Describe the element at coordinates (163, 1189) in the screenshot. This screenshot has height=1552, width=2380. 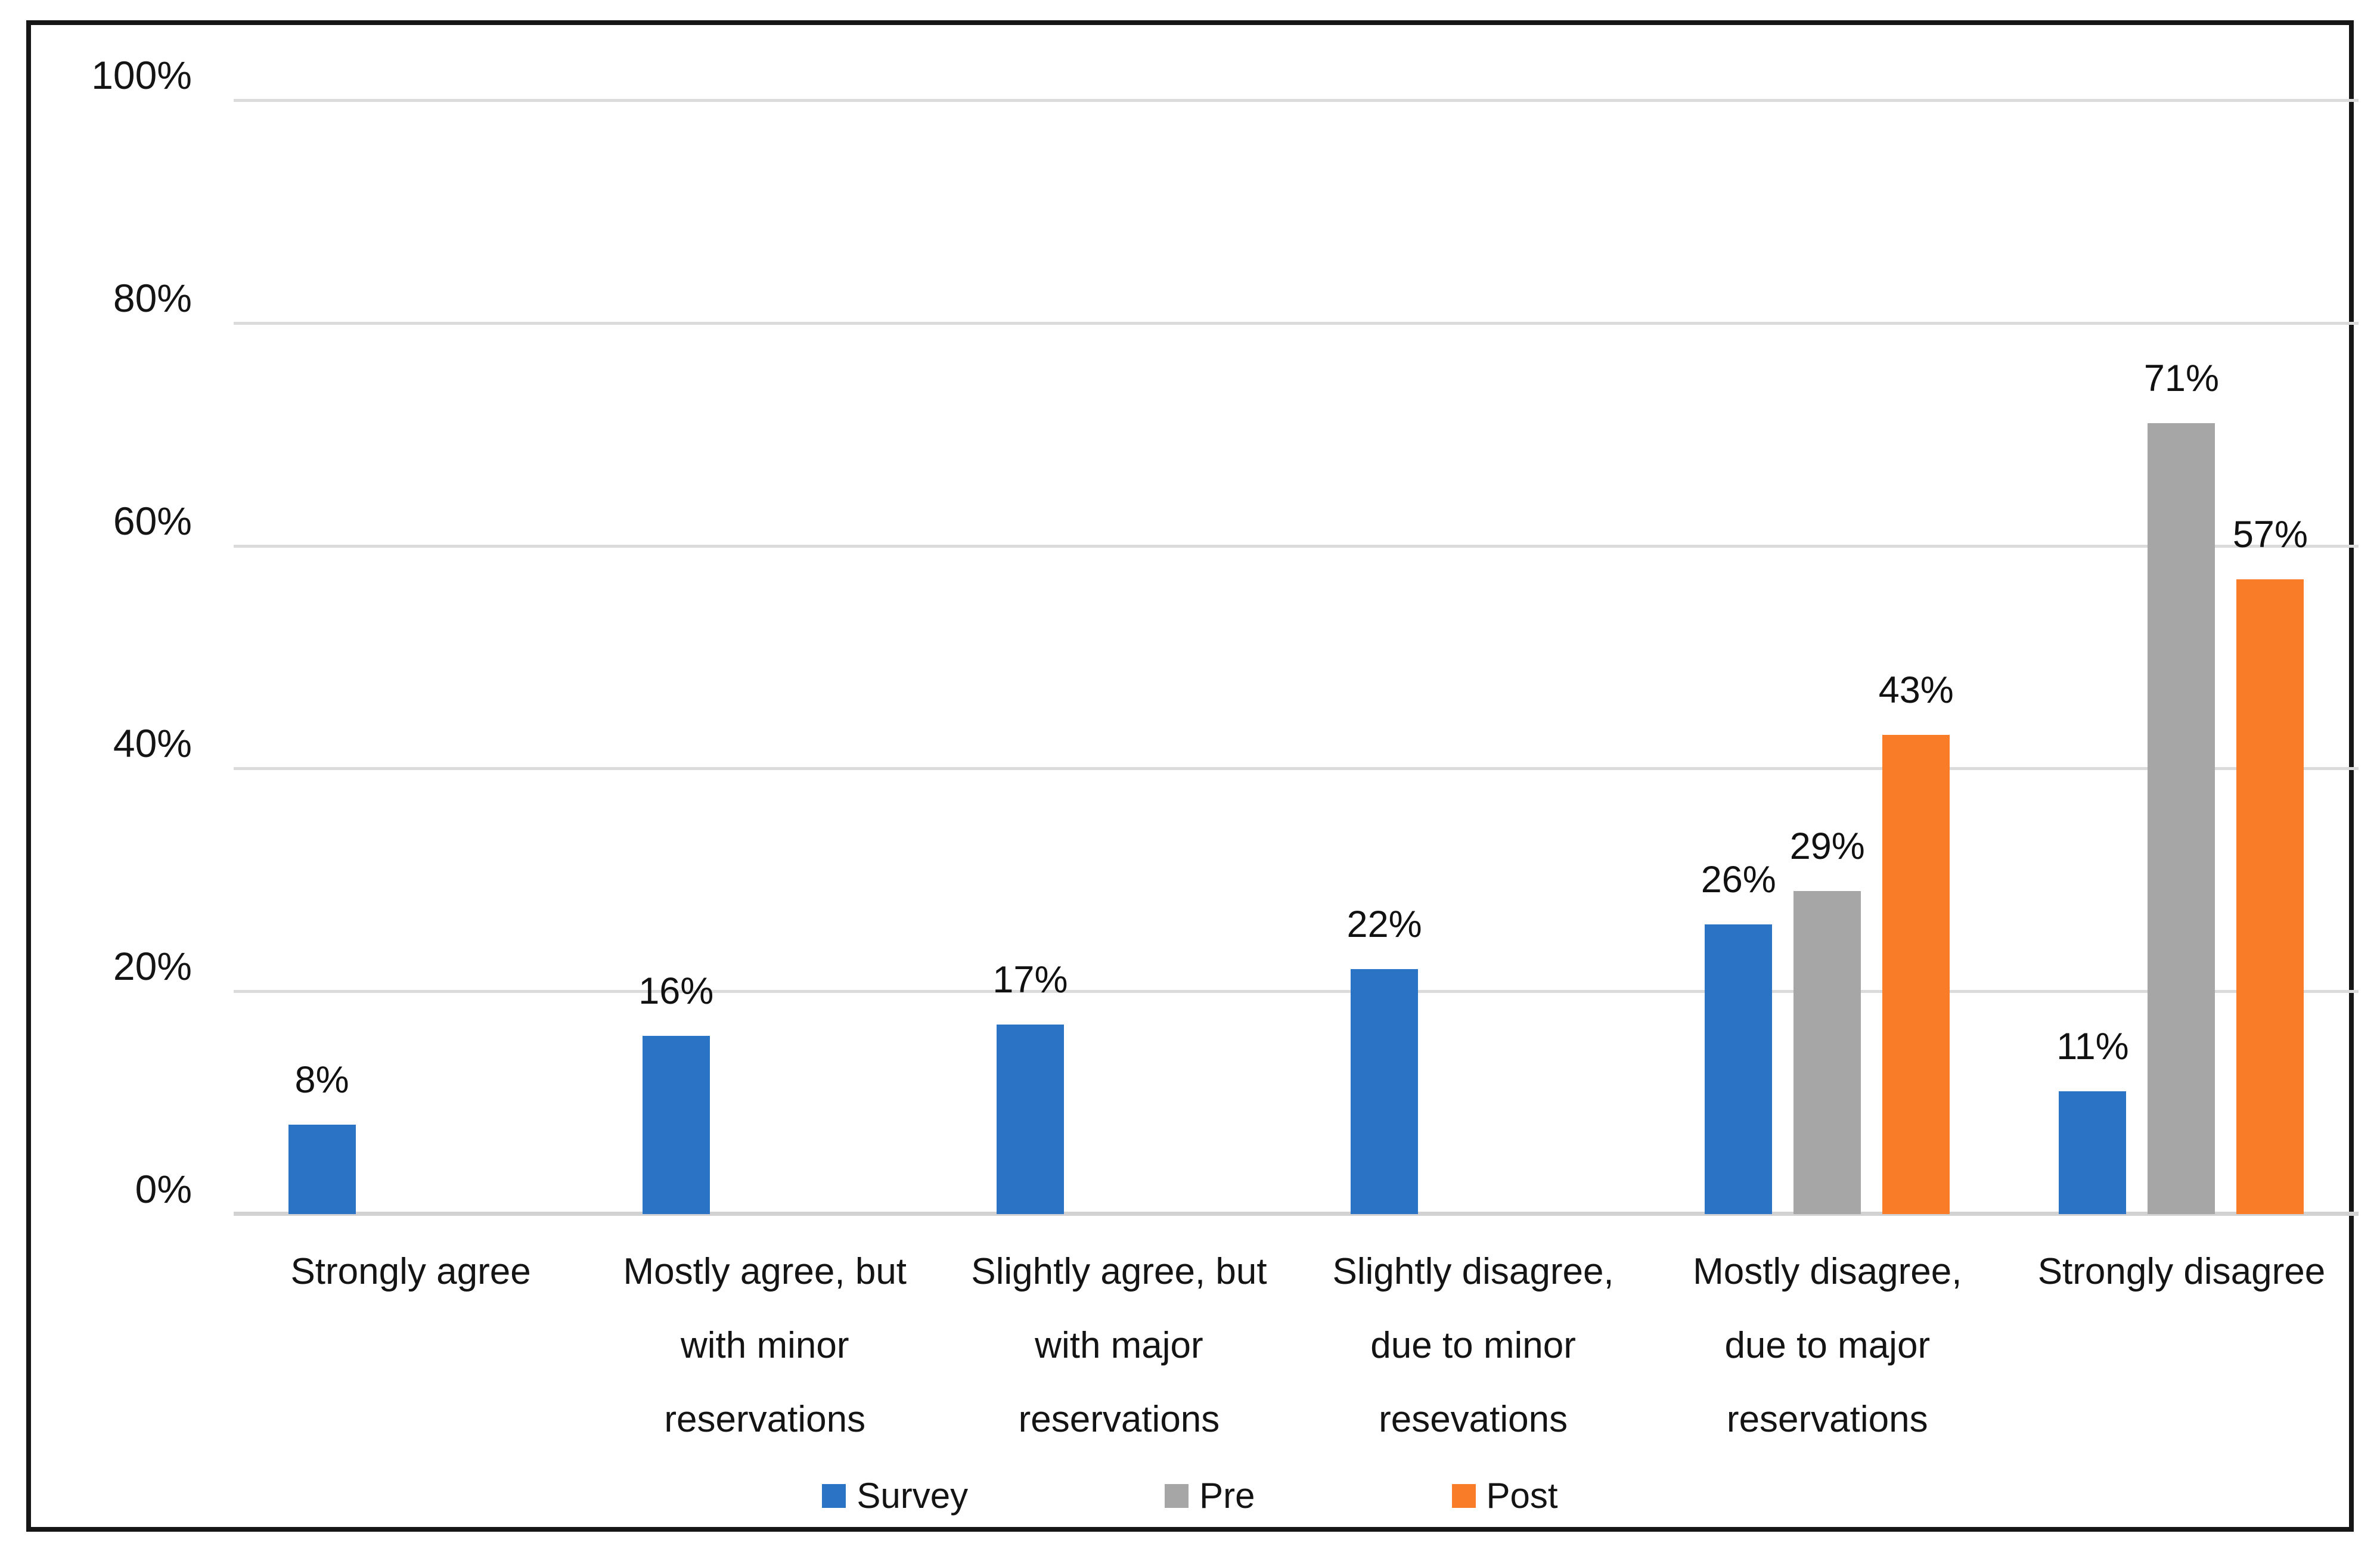
I see `y-axis-tick-label-0: 0%` at that location.